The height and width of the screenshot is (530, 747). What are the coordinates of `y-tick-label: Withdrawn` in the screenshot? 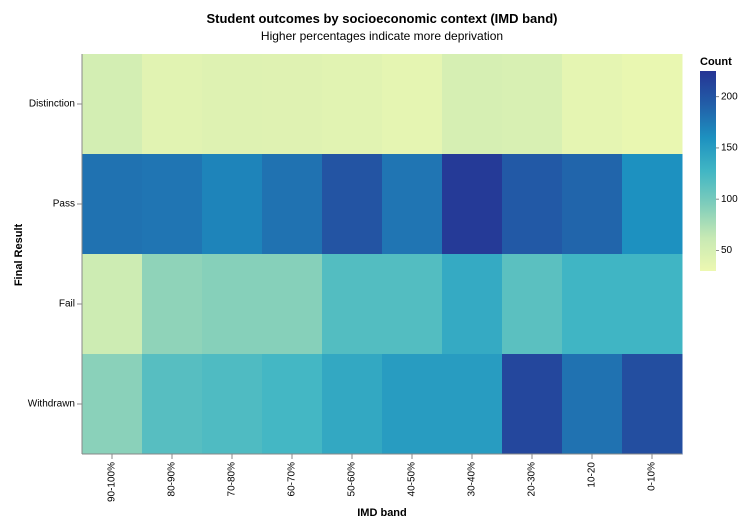 It's located at (51, 404).